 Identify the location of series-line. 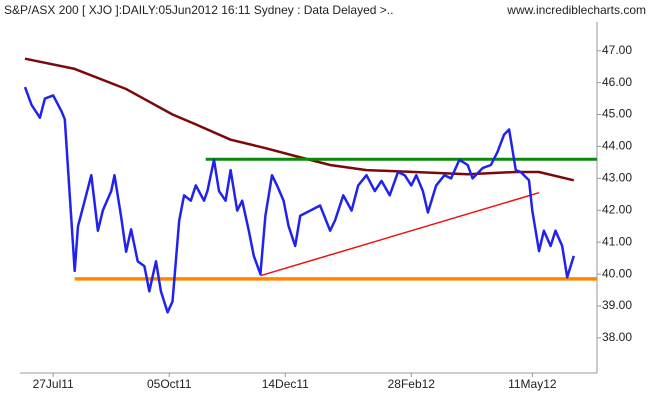
(400, 234).